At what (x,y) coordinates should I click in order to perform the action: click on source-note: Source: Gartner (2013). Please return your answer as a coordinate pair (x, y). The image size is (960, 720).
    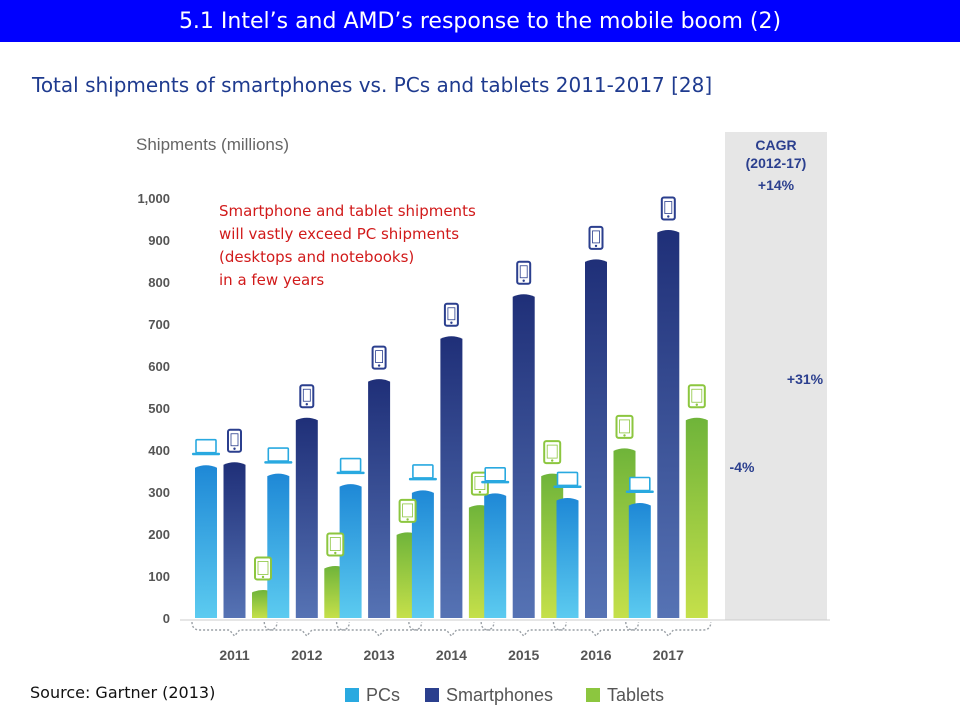
    Looking at the image, I should click on (123, 692).